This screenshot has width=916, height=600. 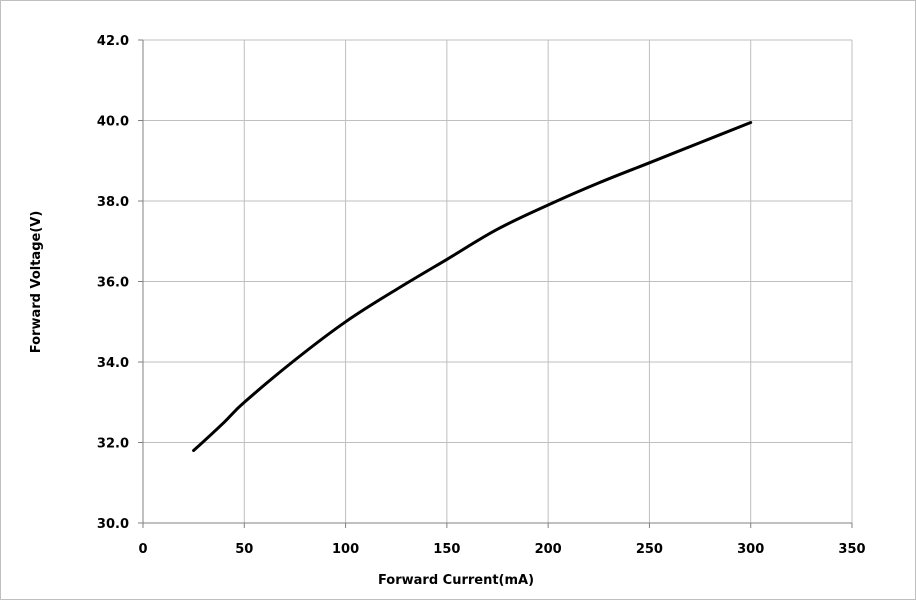 I want to click on x-tick-label: 200, so click(x=548, y=549).